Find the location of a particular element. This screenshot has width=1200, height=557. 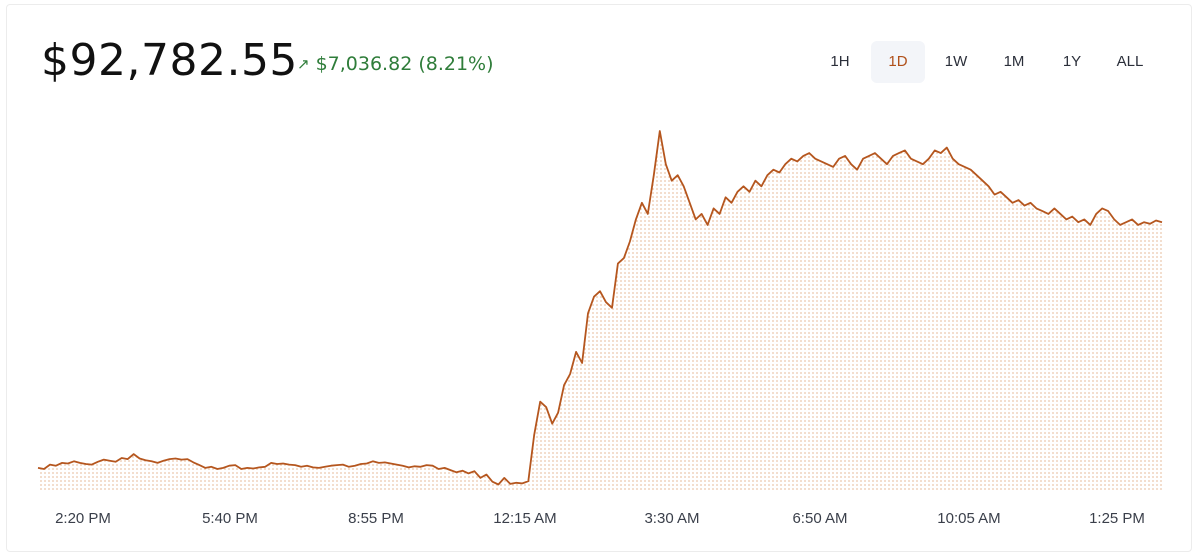

range-button-1w: 1W is located at coordinates (956, 61).